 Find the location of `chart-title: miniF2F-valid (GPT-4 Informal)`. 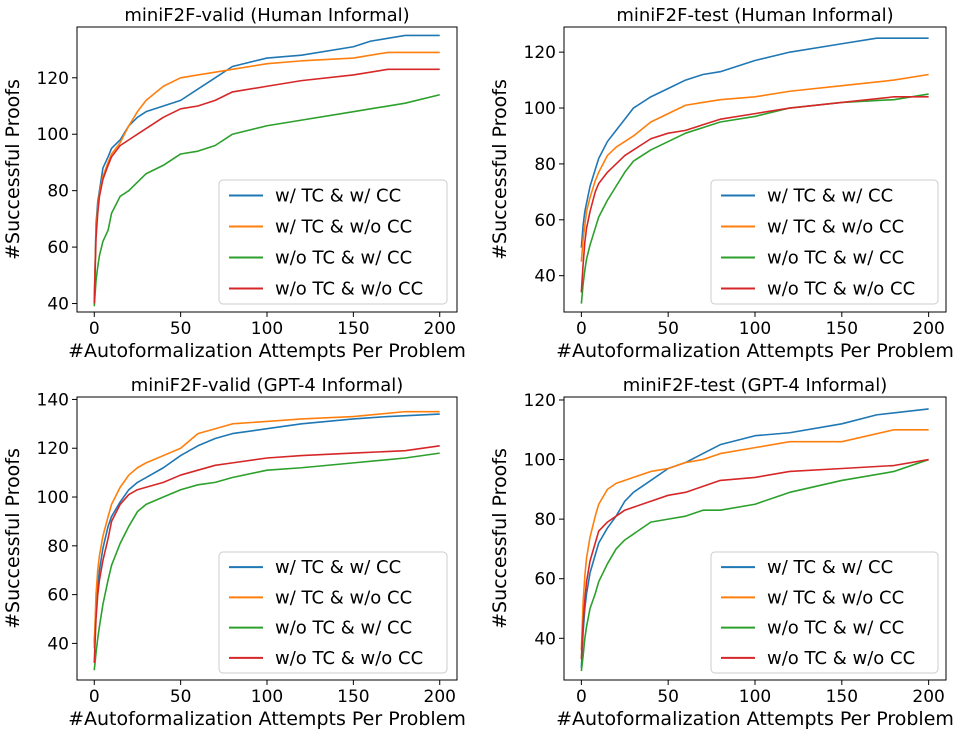

chart-title: miniF2F-valid (GPT-4 Informal) is located at coordinates (267, 385).